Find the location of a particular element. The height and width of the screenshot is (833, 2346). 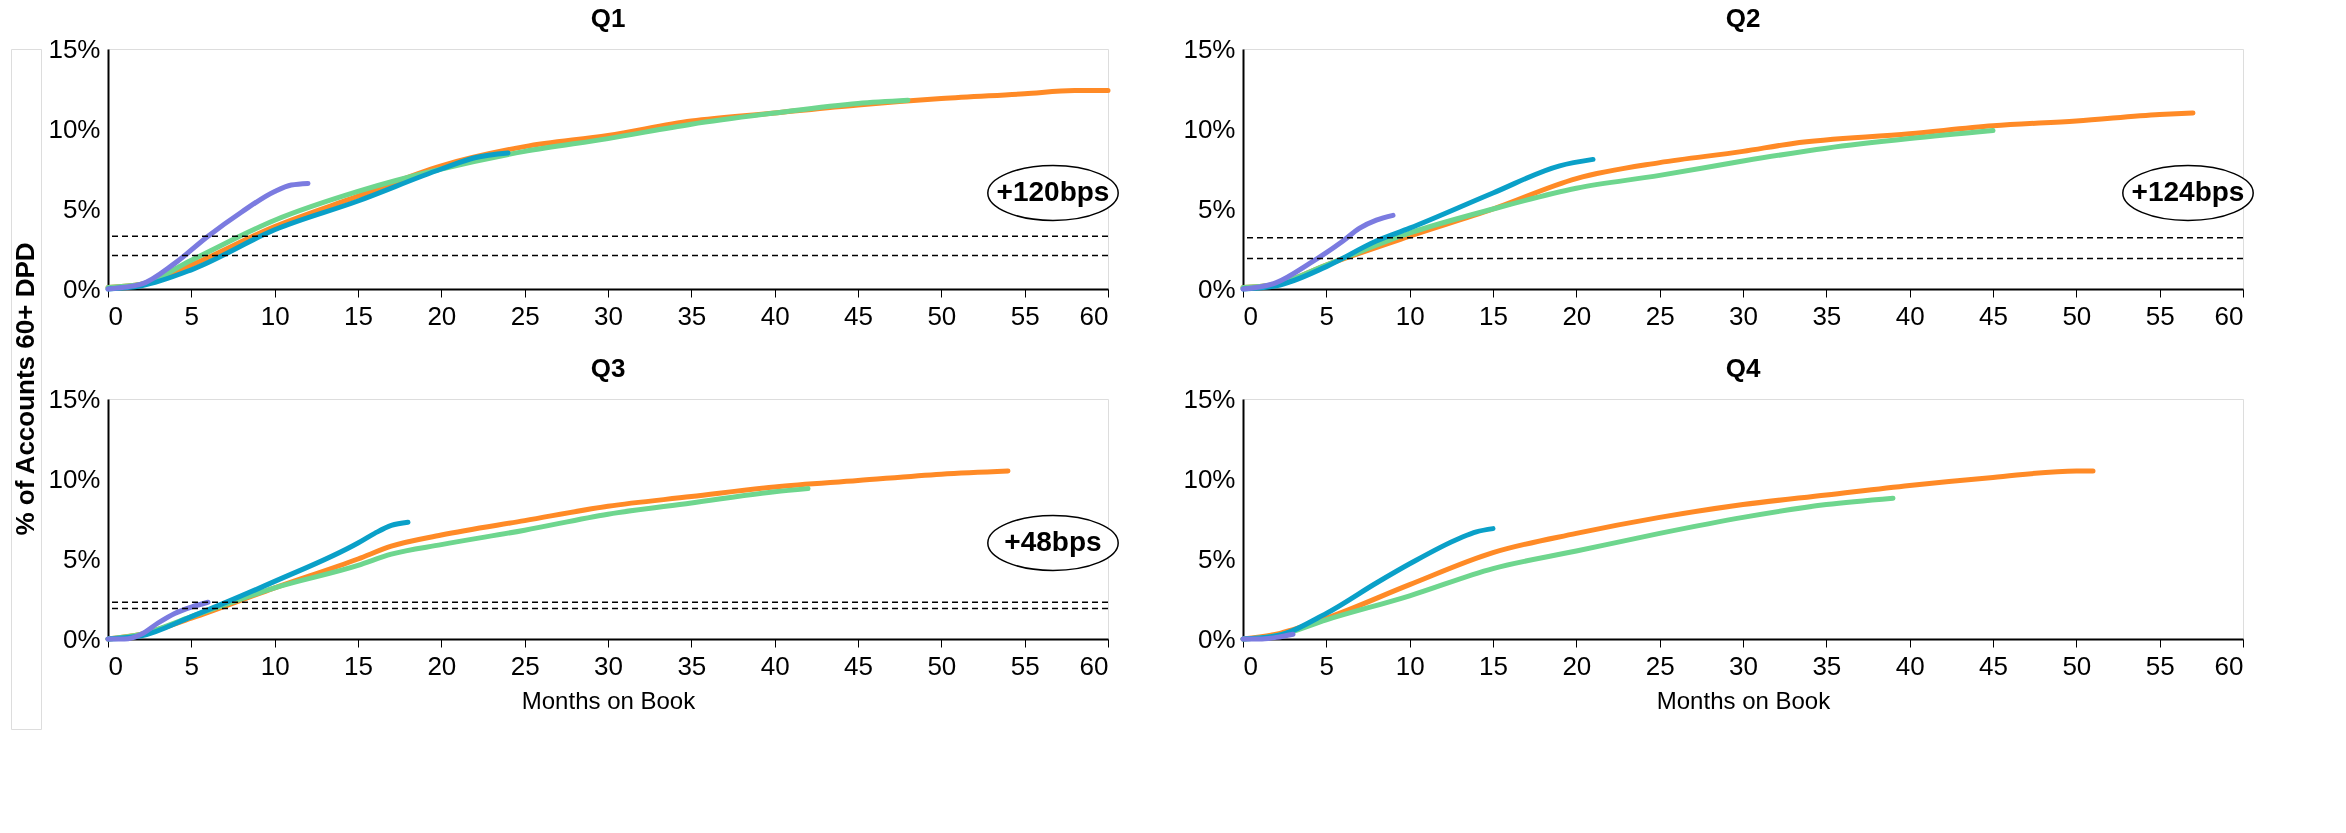

chart-title: Q2 is located at coordinates (1743, 18).